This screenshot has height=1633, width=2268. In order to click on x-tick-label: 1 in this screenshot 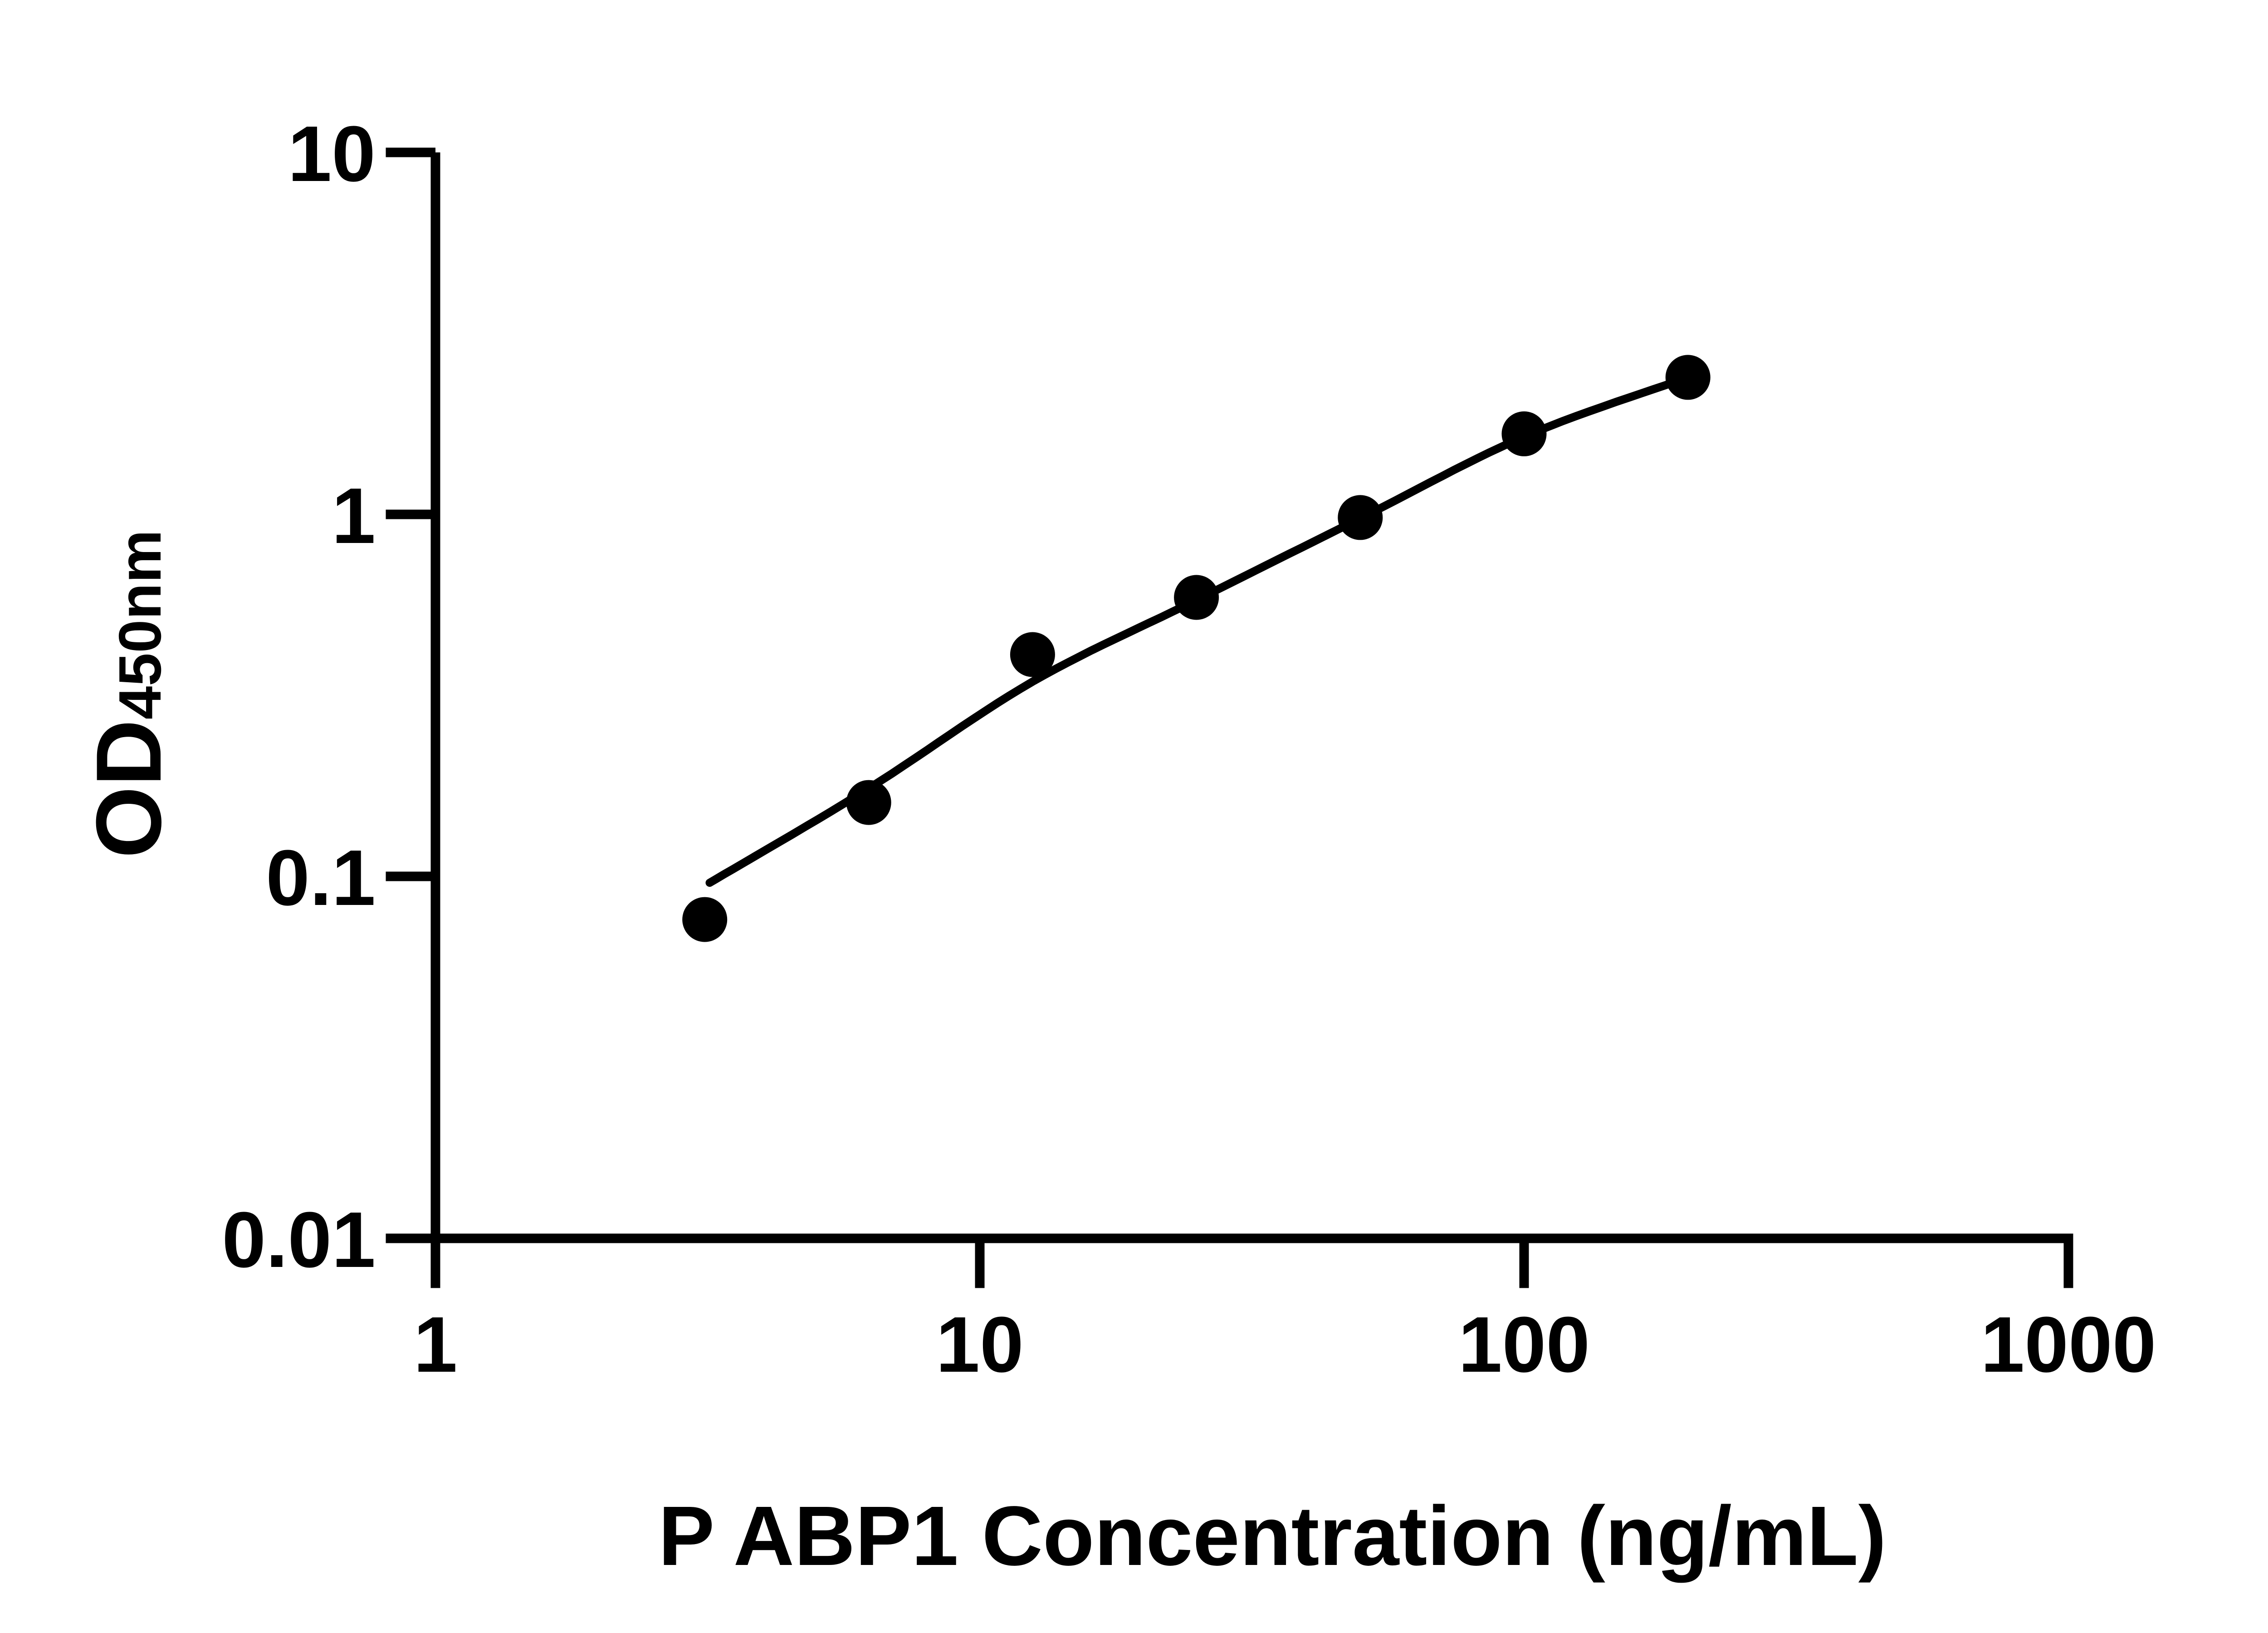, I will do `click(436, 1344)`.